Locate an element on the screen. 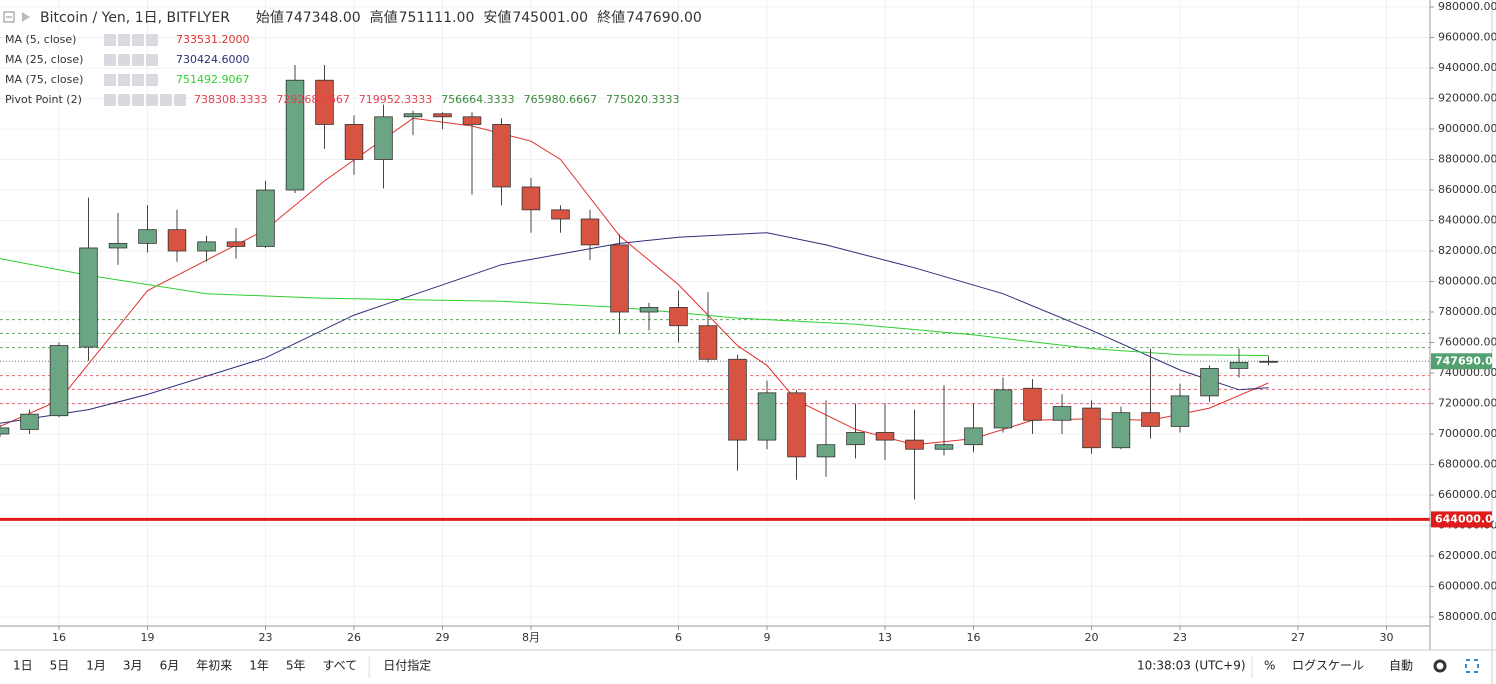 The image size is (1496, 684). y-tick-label: 840000.00 is located at coordinates (1467, 220).